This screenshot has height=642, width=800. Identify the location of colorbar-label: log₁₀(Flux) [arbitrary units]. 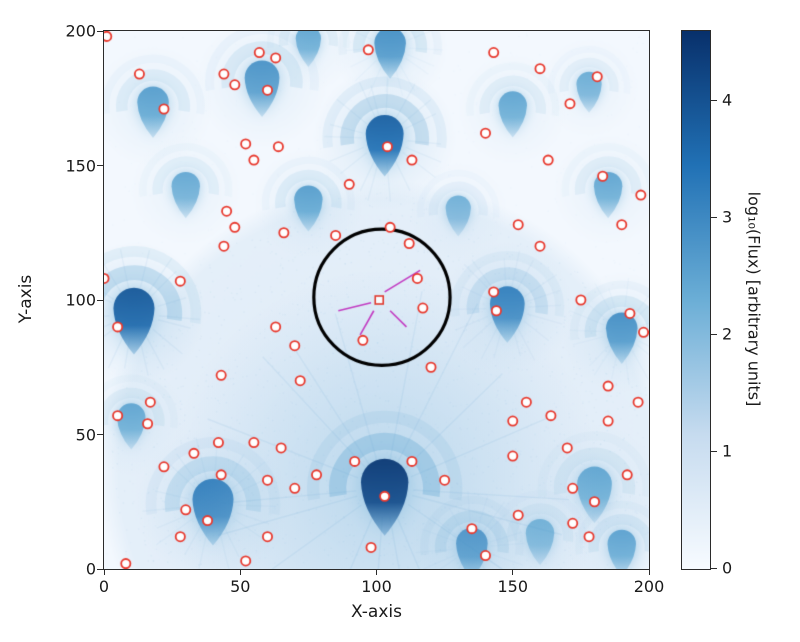
(754, 299).